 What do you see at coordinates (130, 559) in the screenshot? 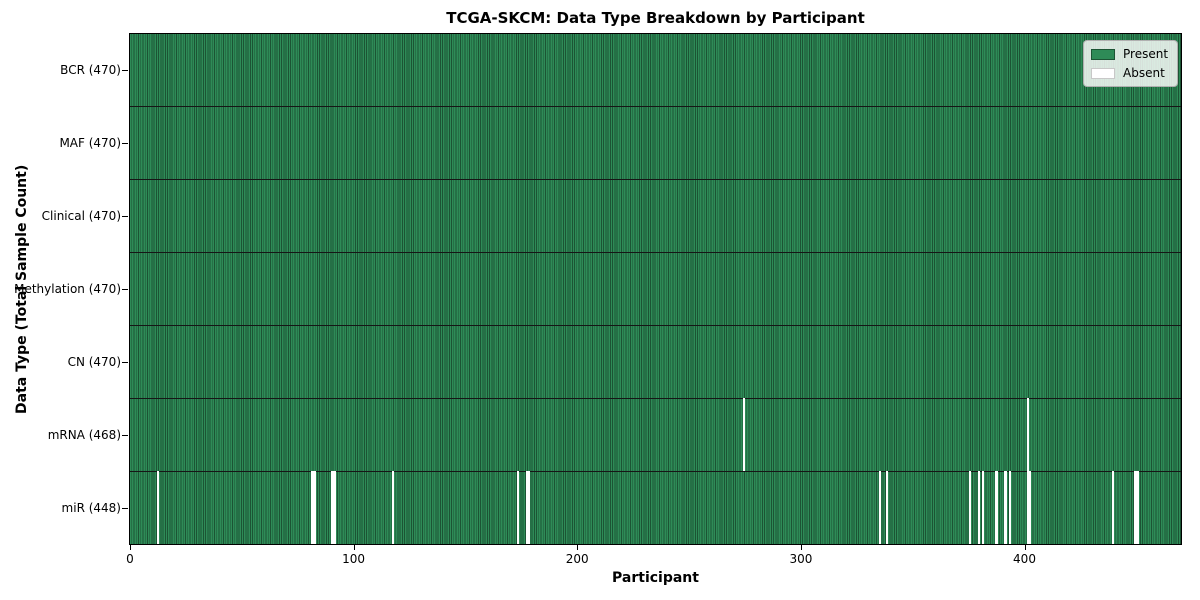
I see `x-tick-label-0: 0` at bounding box center [130, 559].